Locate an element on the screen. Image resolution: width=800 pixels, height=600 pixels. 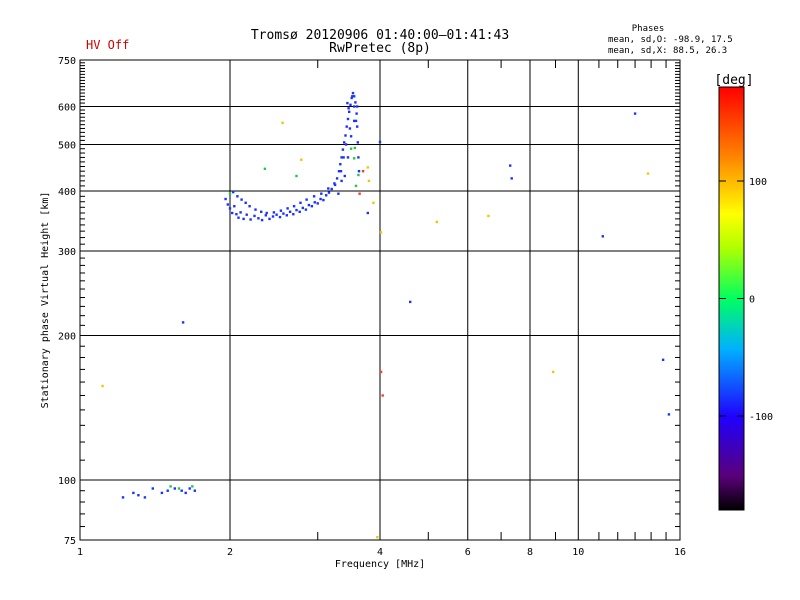
colorbar-tick-label: 0 is located at coordinates (752, 300).